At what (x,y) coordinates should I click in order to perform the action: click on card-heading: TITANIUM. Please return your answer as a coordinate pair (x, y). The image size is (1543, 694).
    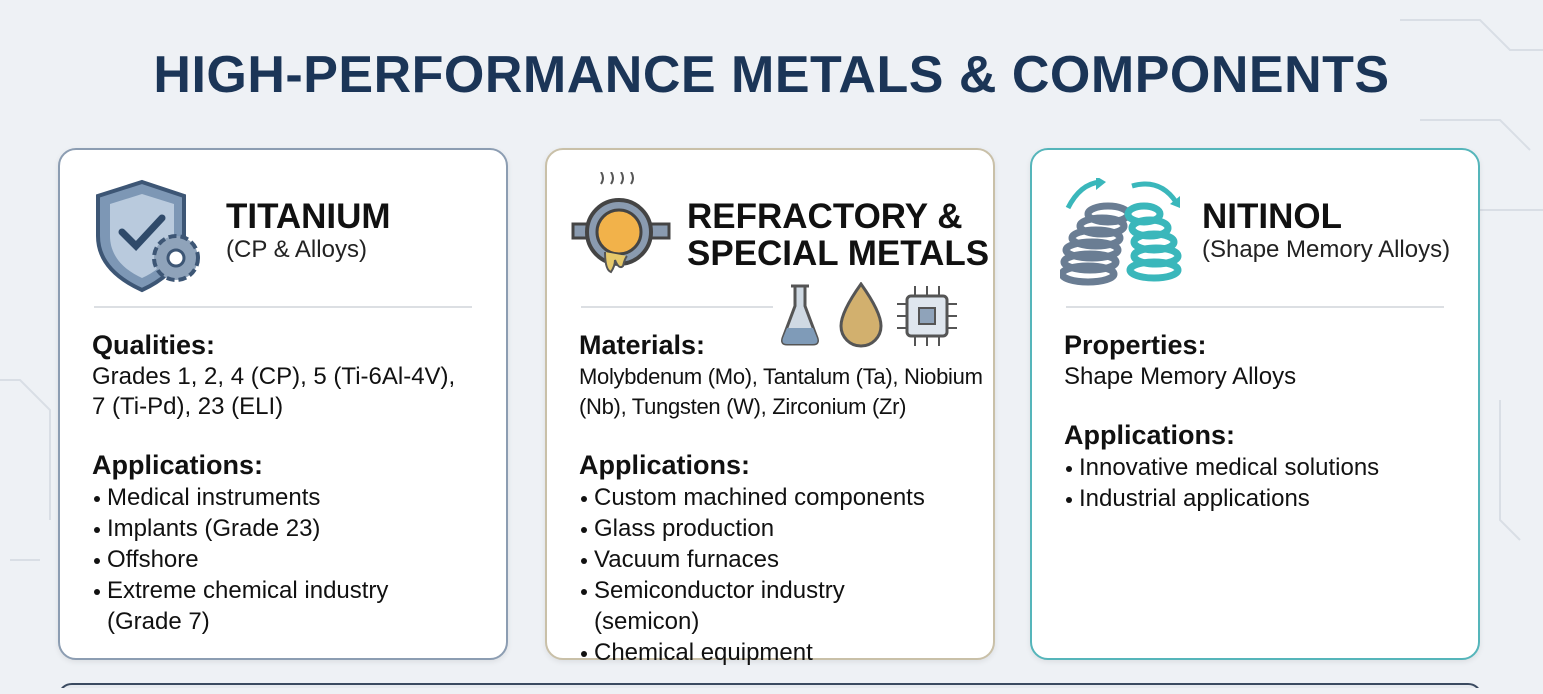
    Looking at the image, I should click on (308, 216).